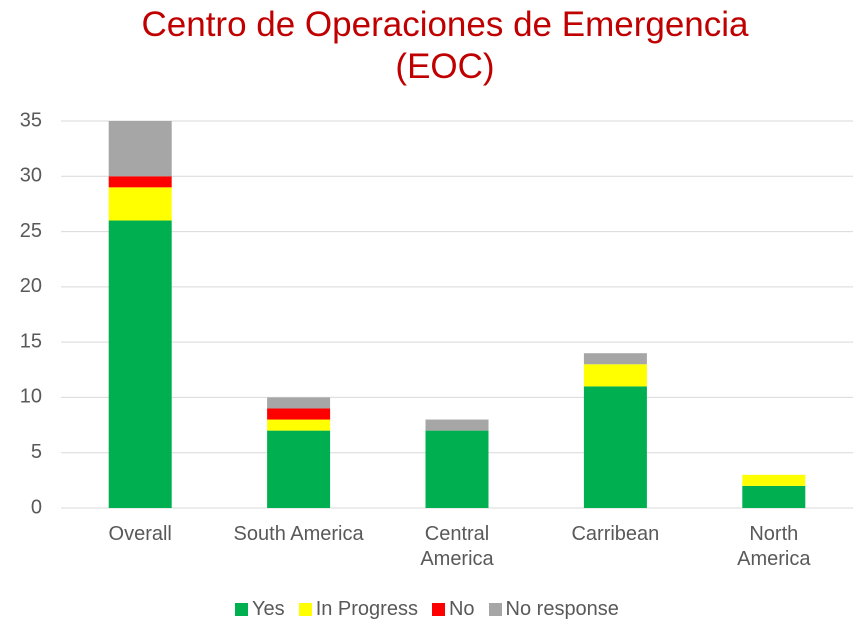 This screenshot has height=627, width=854. What do you see at coordinates (31, 231) in the screenshot?
I see `y-tick-label: 25` at bounding box center [31, 231].